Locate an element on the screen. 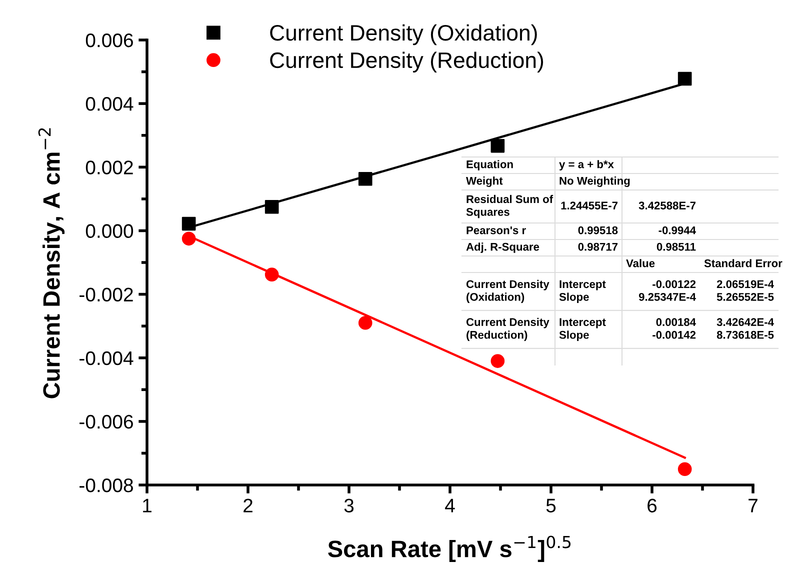  x-tick-label: 7 is located at coordinates (753, 505).